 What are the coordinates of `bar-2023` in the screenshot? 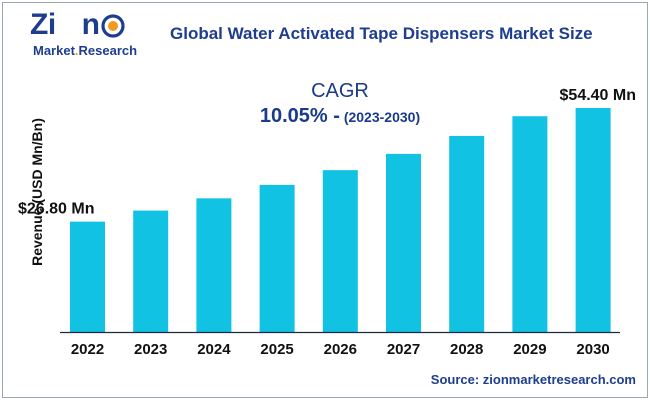 It's located at (151, 271).